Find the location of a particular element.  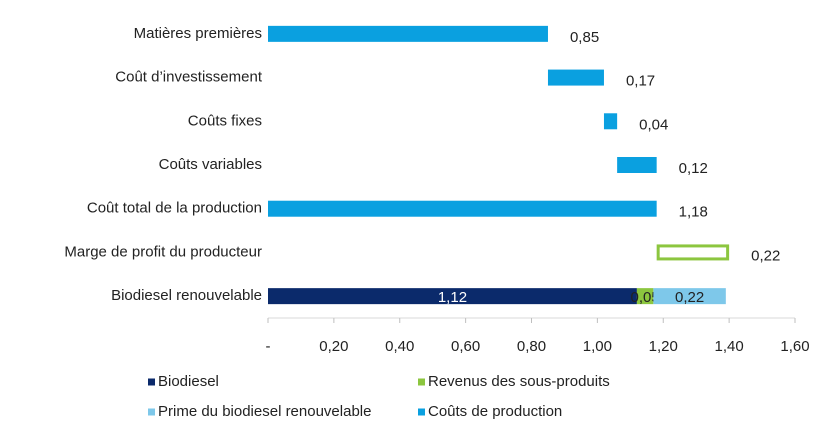

value-label: 0,17 is located at coordinates (640, 81).